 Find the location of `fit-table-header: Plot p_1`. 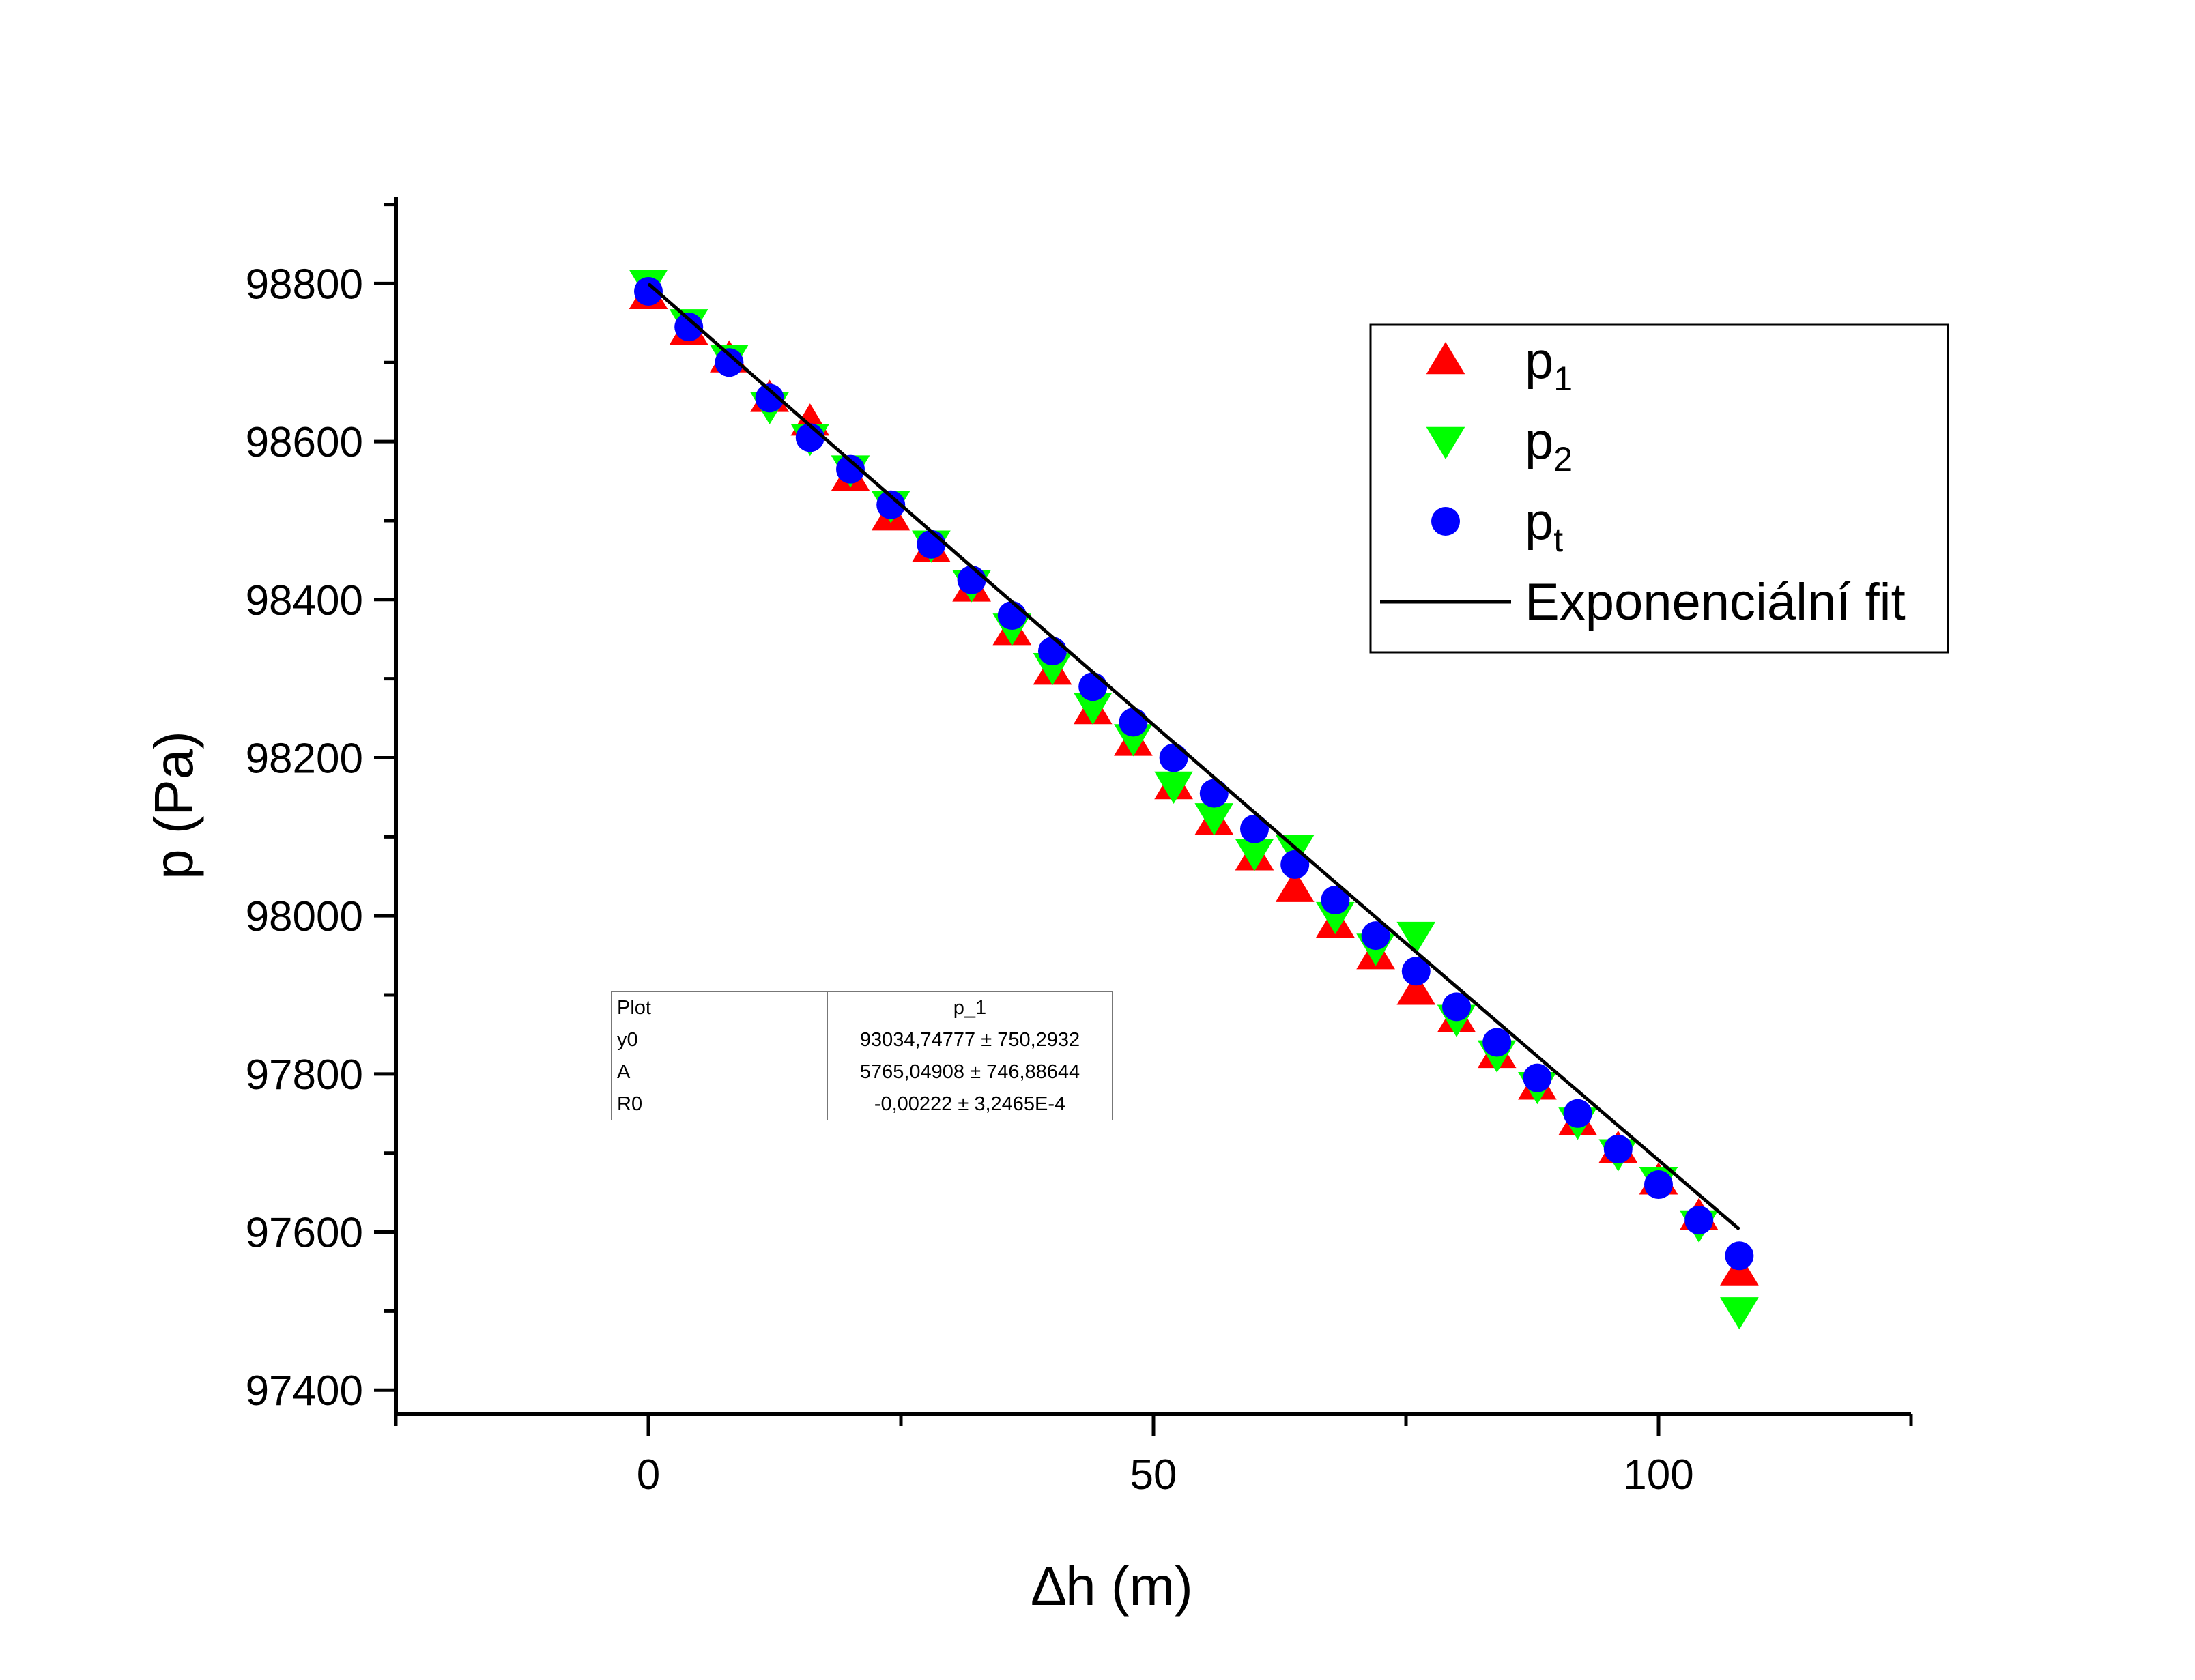

fit-table-header: Plot p_1 is located at coordinates (862, 1007).